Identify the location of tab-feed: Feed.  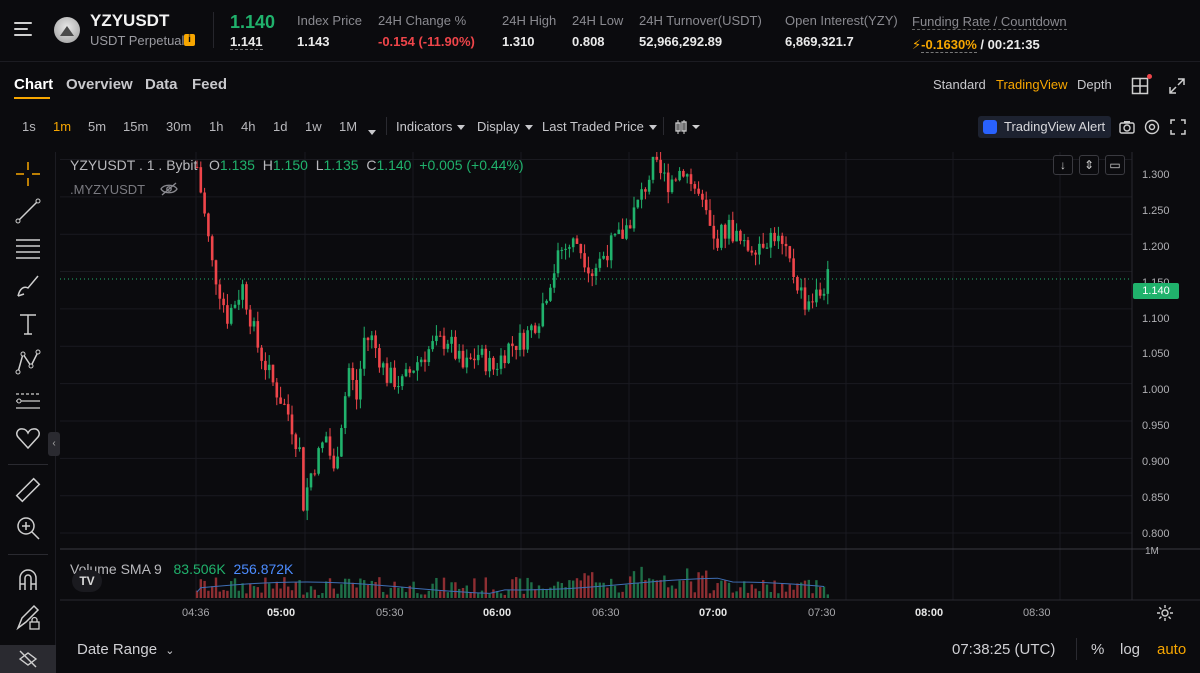
(210, 84).